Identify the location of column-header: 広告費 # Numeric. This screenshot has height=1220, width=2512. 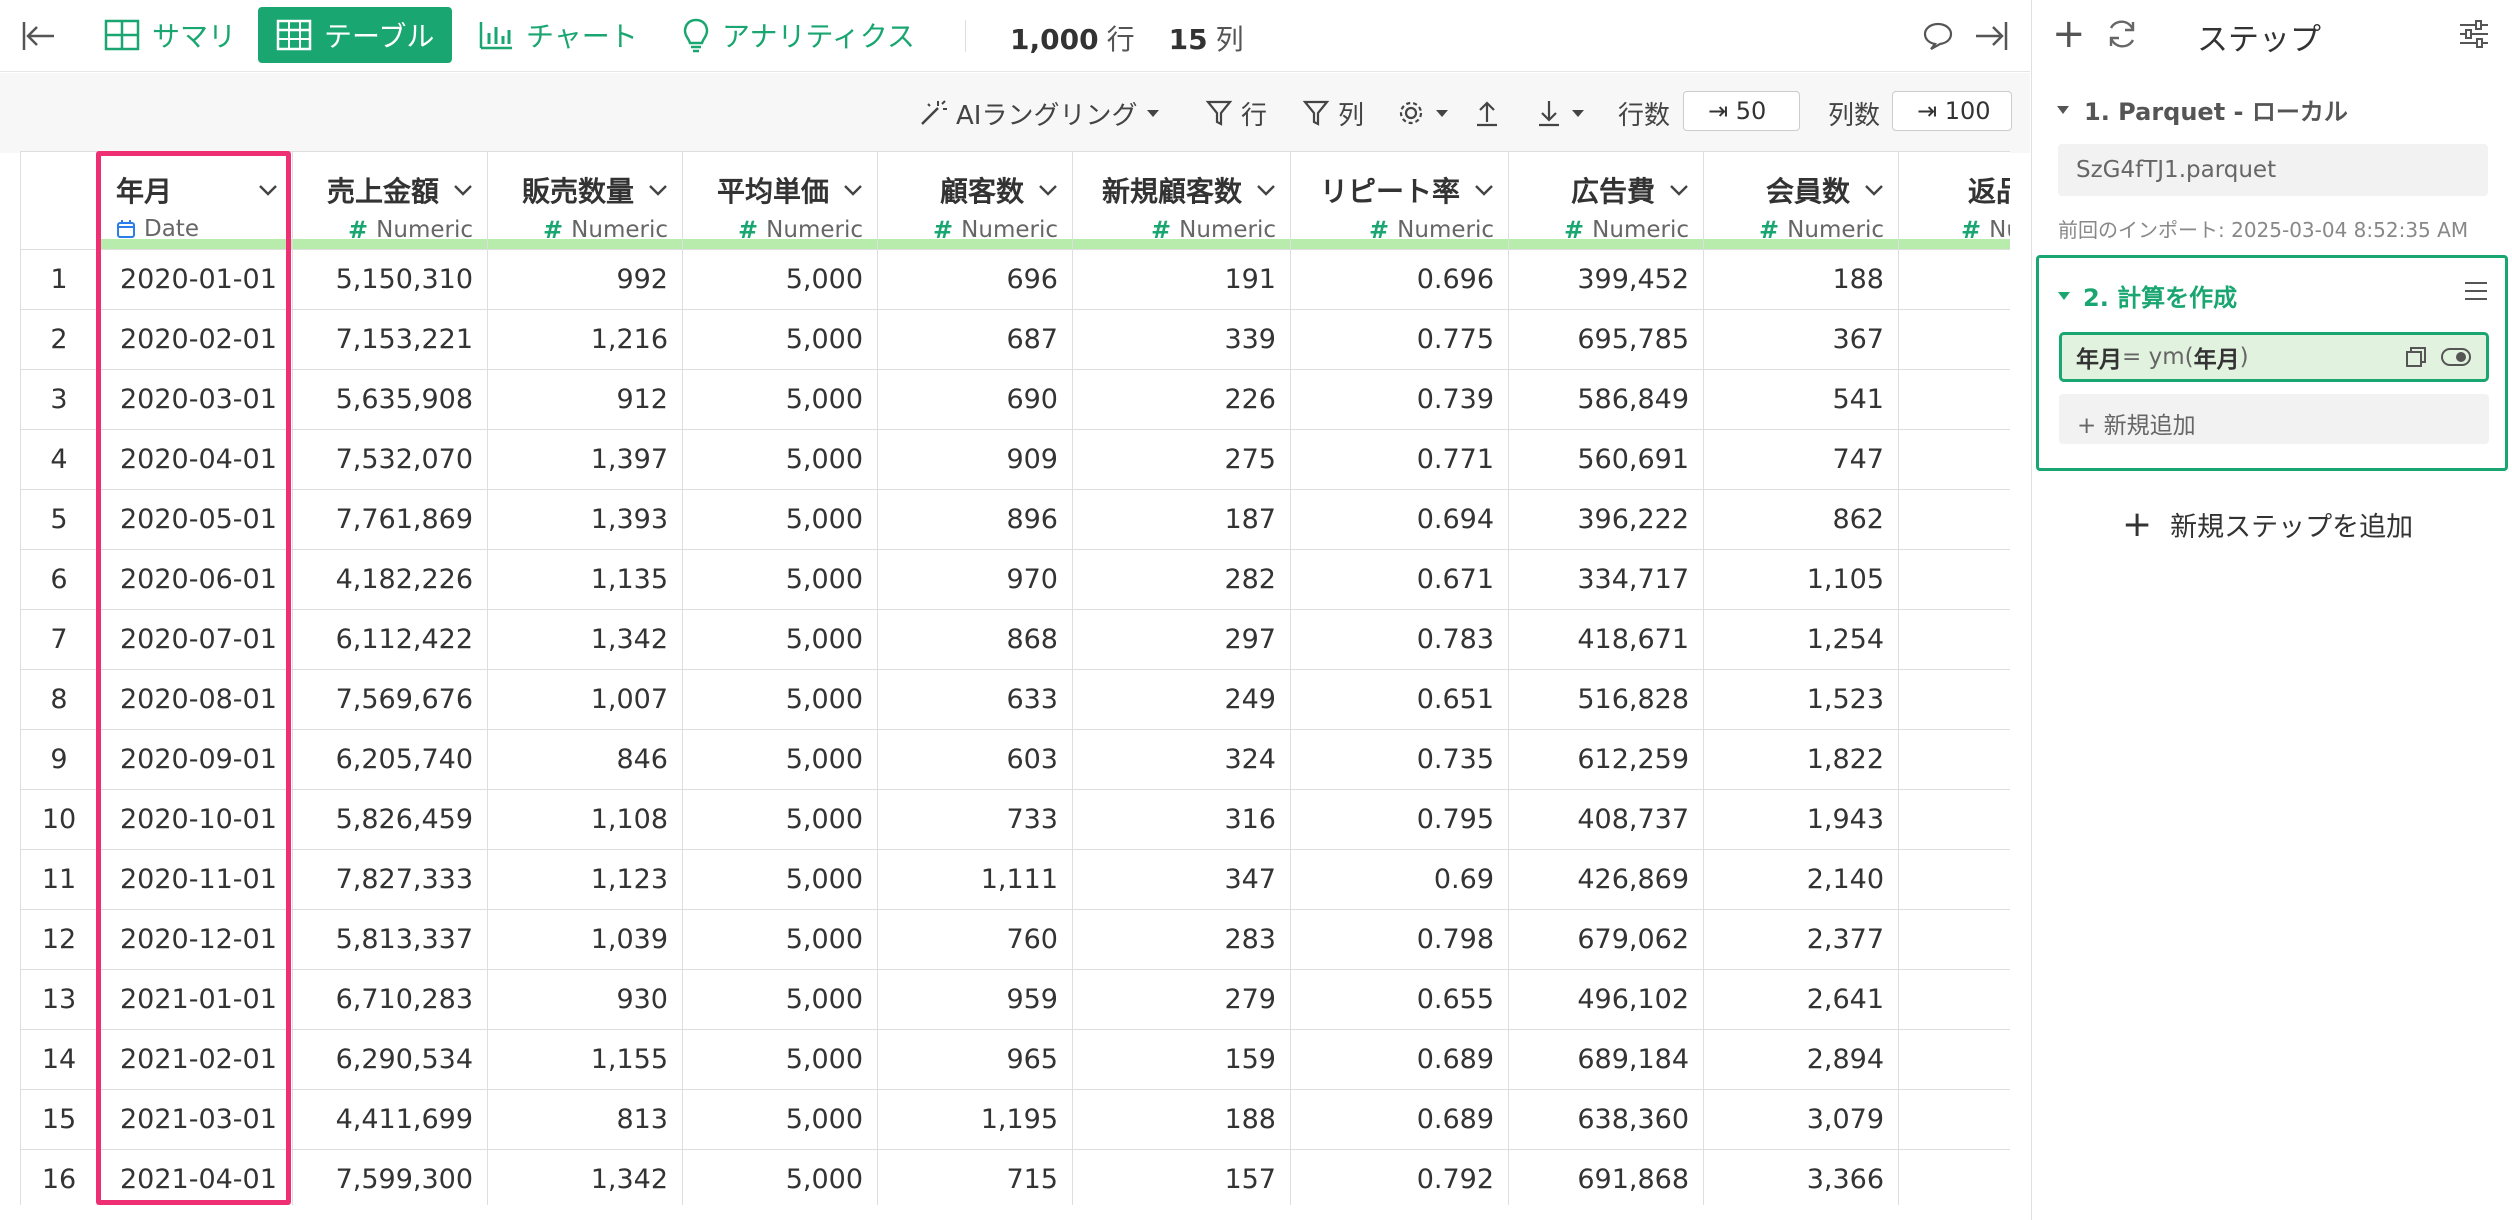
(1606, 200).